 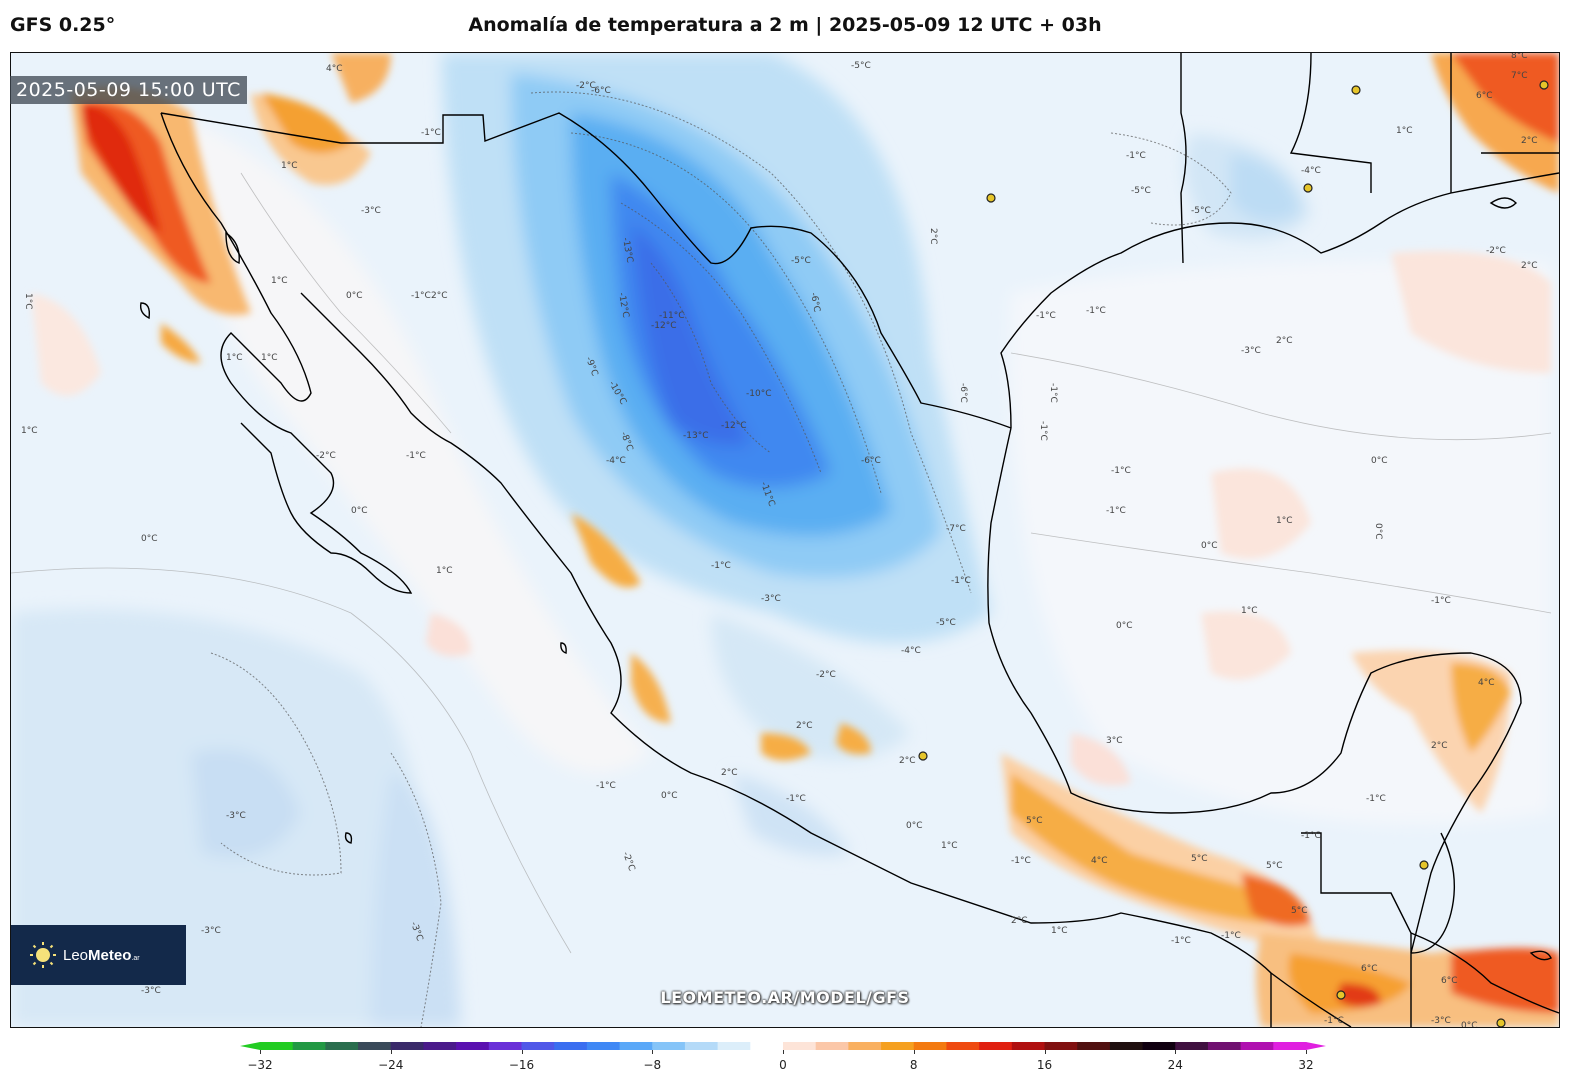 I want to click on colorbar-gradient, so click(x=783, y=1046).